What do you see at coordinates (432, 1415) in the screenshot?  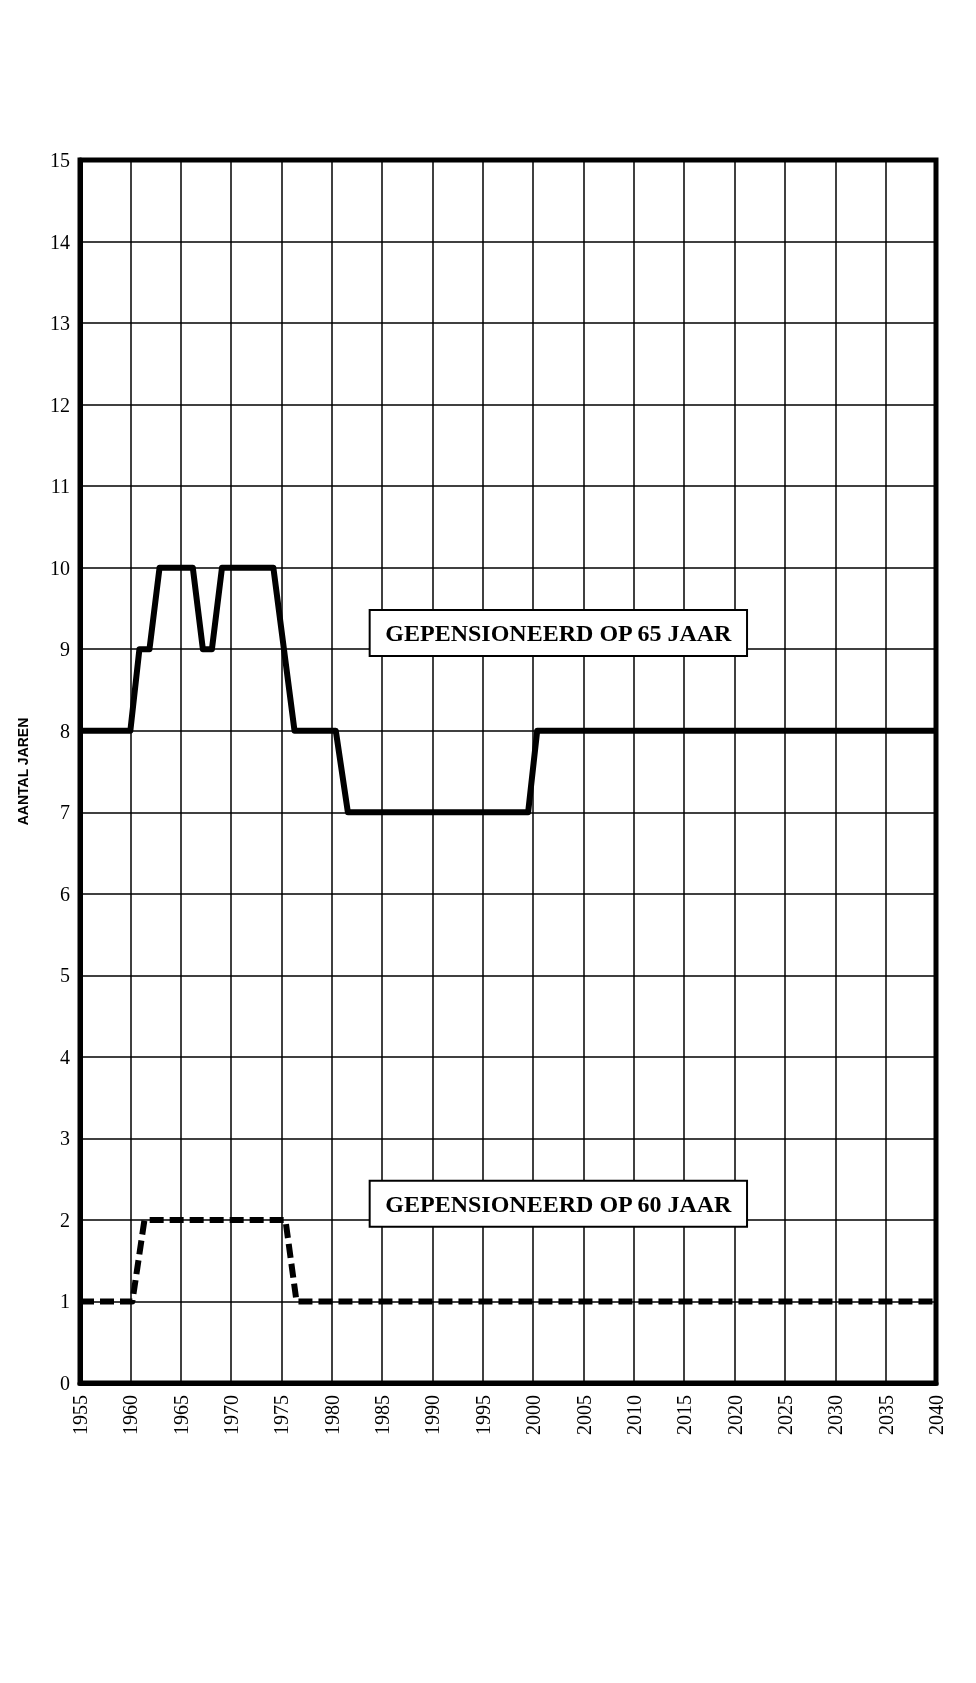 I see `x-tick-label: 1990` at bounding box center [432, 1415].